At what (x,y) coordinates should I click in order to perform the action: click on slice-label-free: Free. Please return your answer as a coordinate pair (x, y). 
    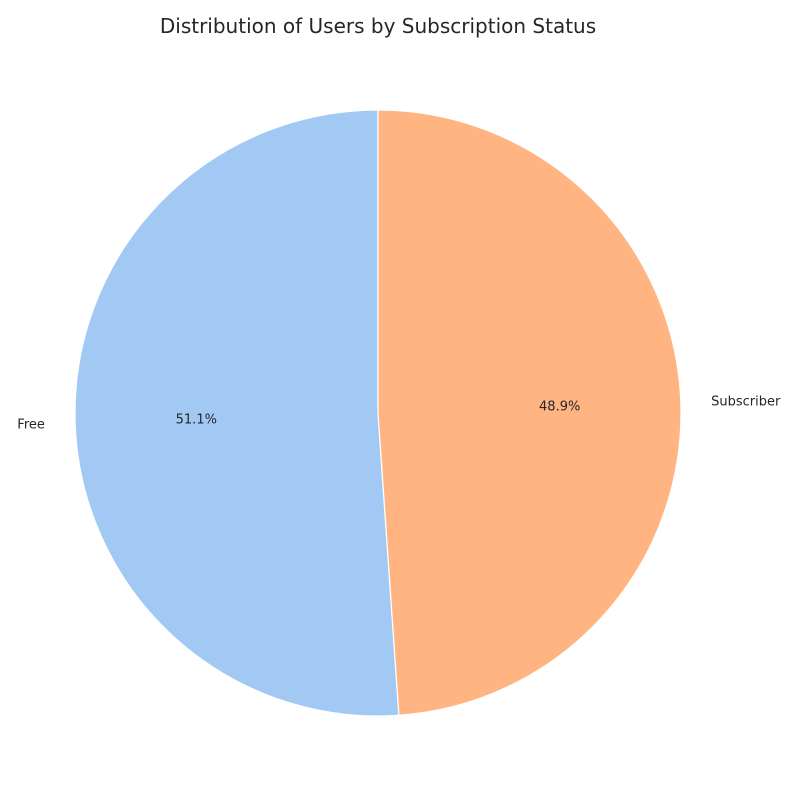
    Looking at the image, I should click on (31, 425).